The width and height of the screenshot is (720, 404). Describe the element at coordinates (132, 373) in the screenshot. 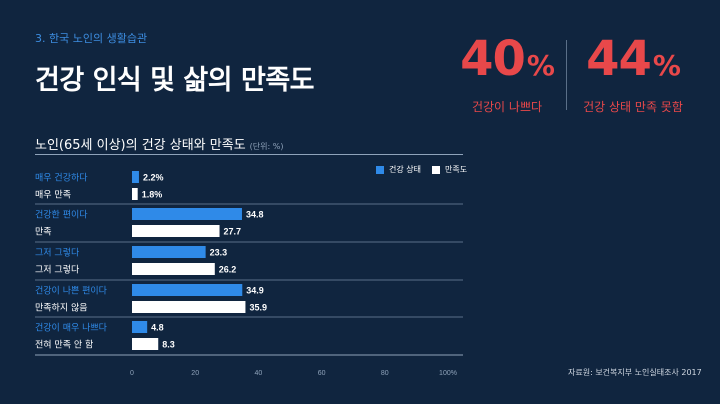

I see `tick-label: 0` at that location.